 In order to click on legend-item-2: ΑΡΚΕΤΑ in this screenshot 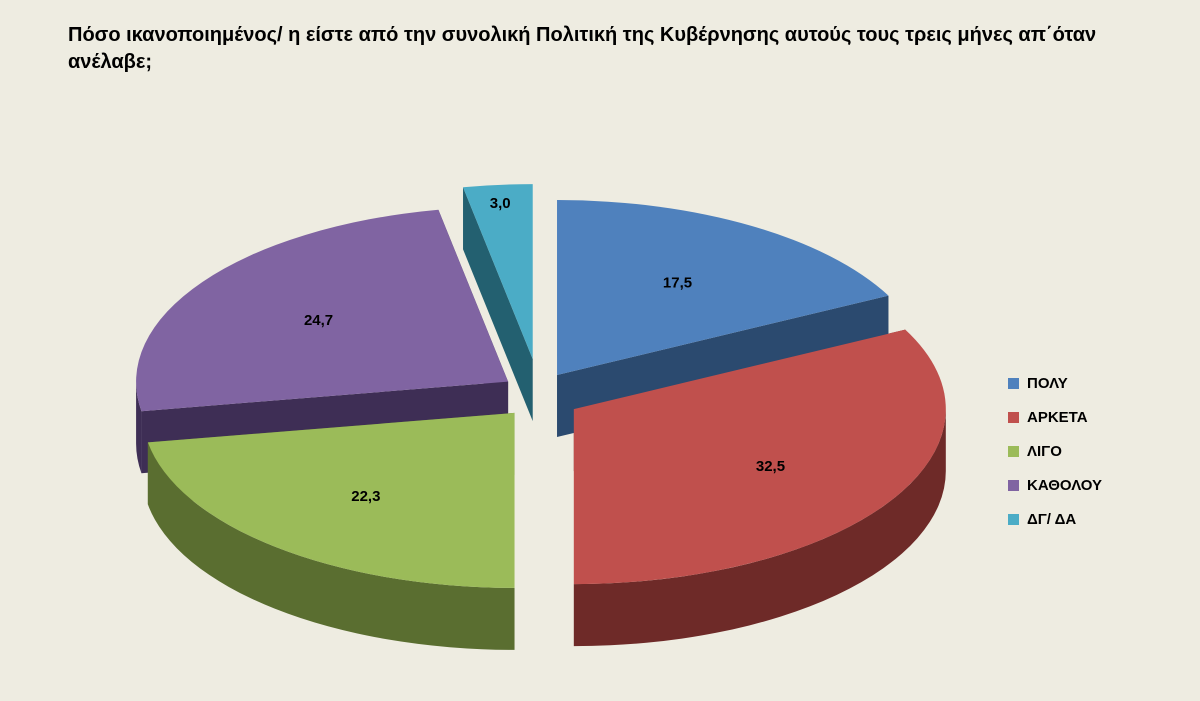, I will do `click(1055, 417)`.